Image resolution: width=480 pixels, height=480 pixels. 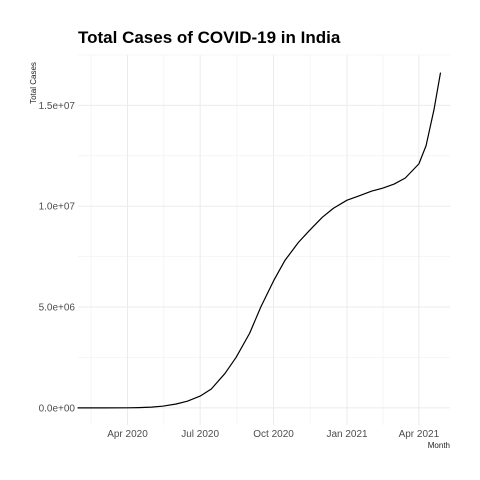 I want to click on chart-title: Total Cases of COVID-19 in India, so click(x=209, y=37).